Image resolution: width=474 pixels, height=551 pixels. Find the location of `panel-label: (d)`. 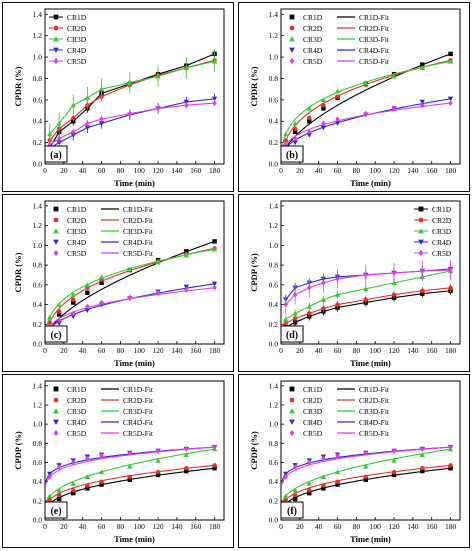

panel-label: (d) is located at coordinates (292, 335).